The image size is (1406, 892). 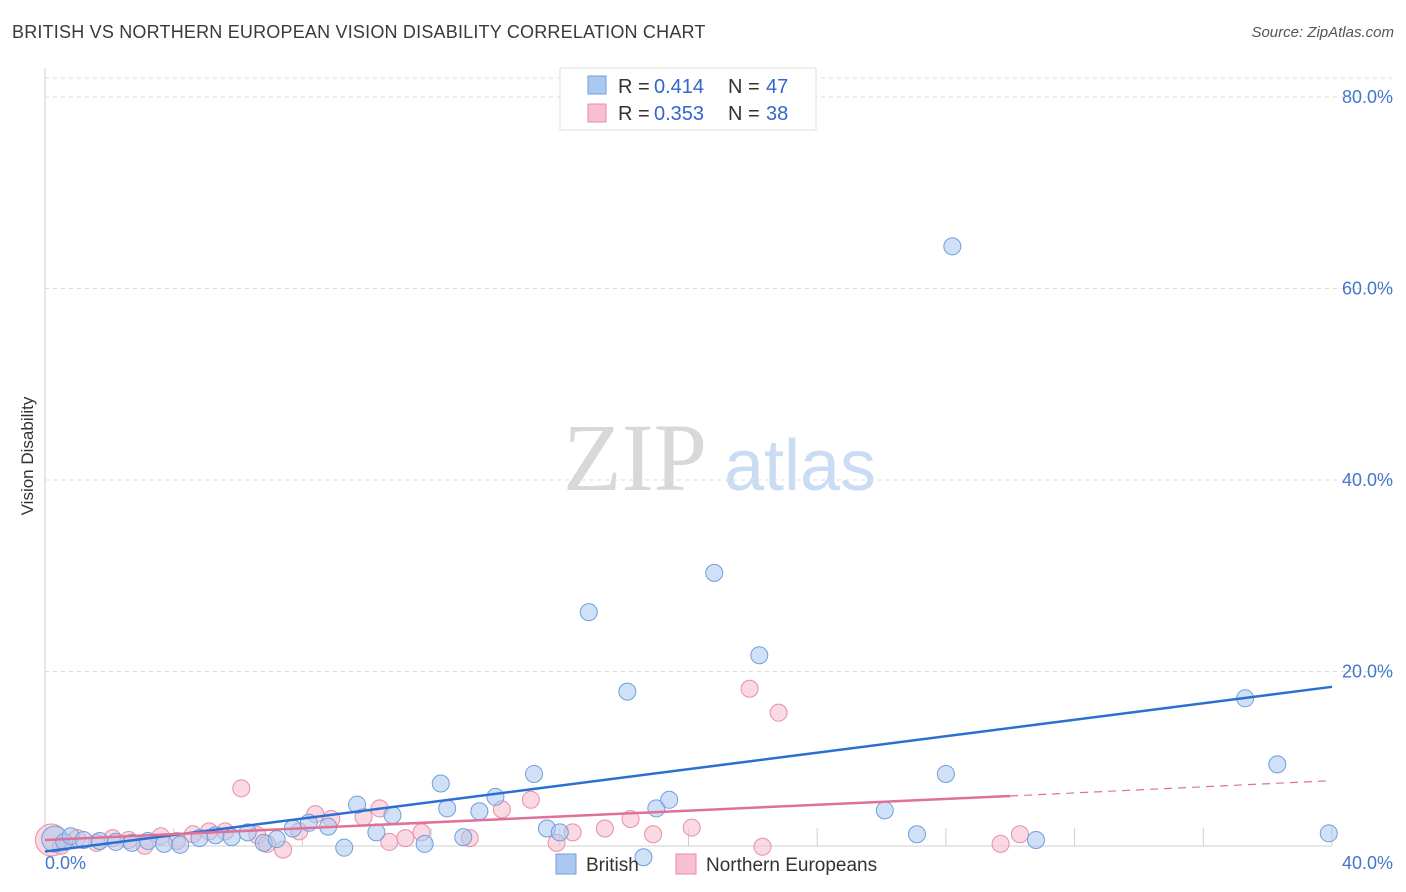 I want to click on bottom-legend-swatch-british, so click(x=566, y=864).